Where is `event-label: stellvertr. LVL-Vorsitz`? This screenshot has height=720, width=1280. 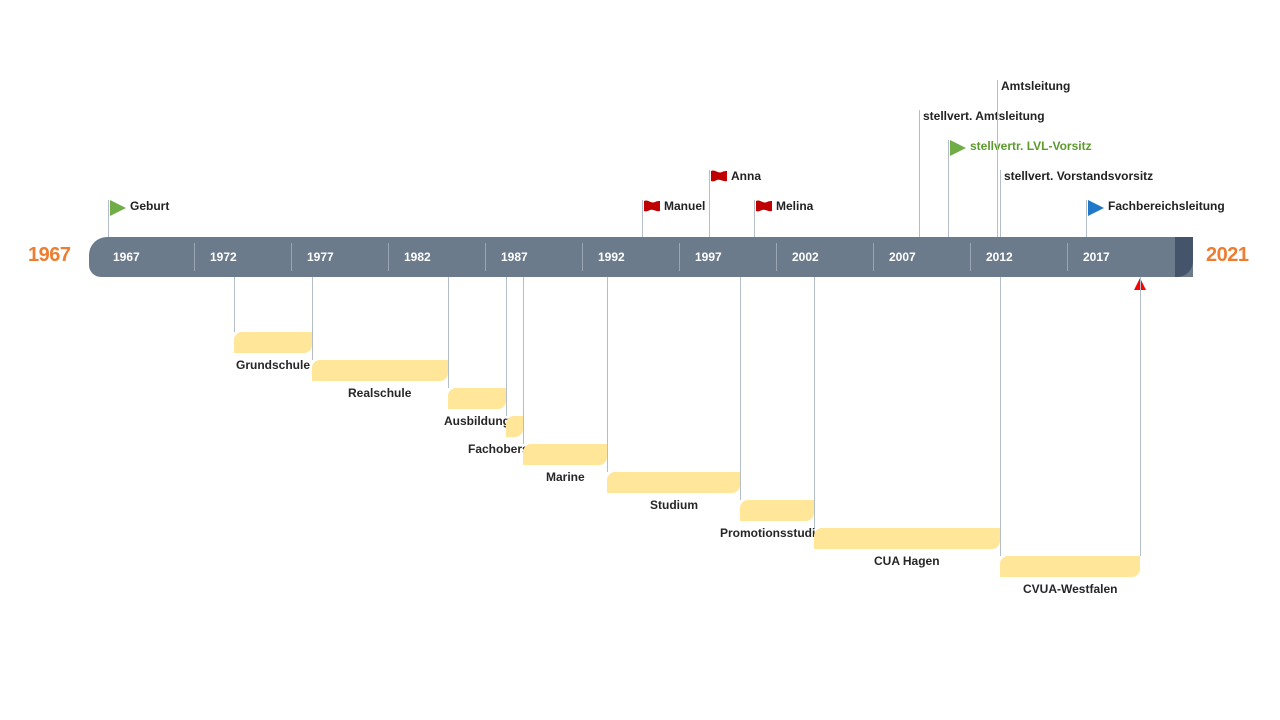 event-label: stellvertr. LVL-Vorsitz is located at coordinates (1031, 146).